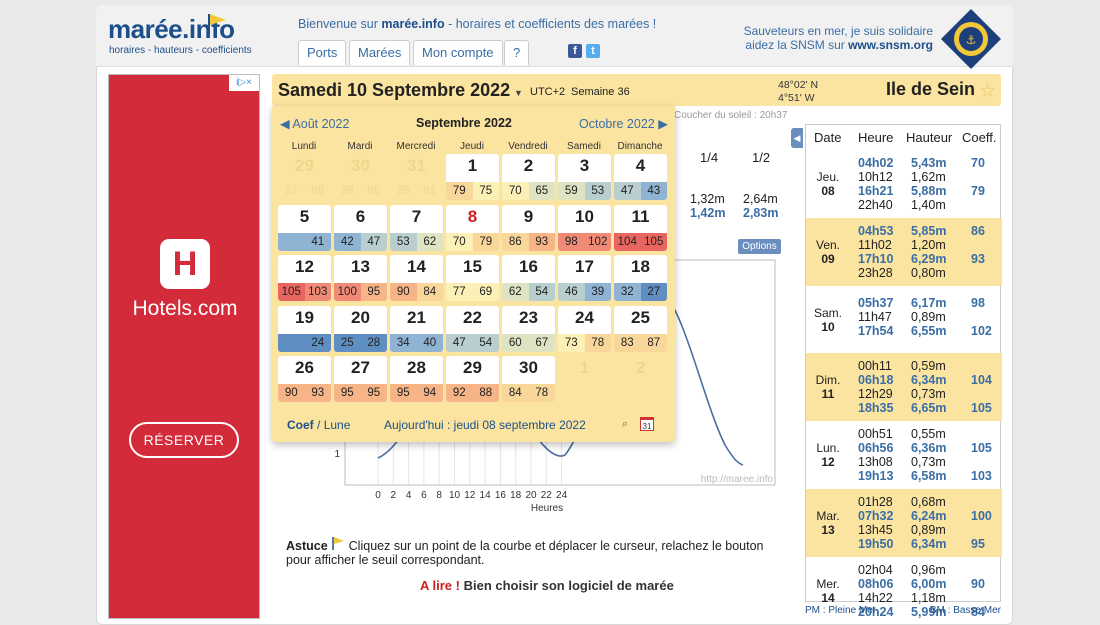 This screenshot has height=625, width=1100. Describe the element at coordinates (971, 39) in the screenshot. I see `snsm-logo-icon: ⚓` at that location.